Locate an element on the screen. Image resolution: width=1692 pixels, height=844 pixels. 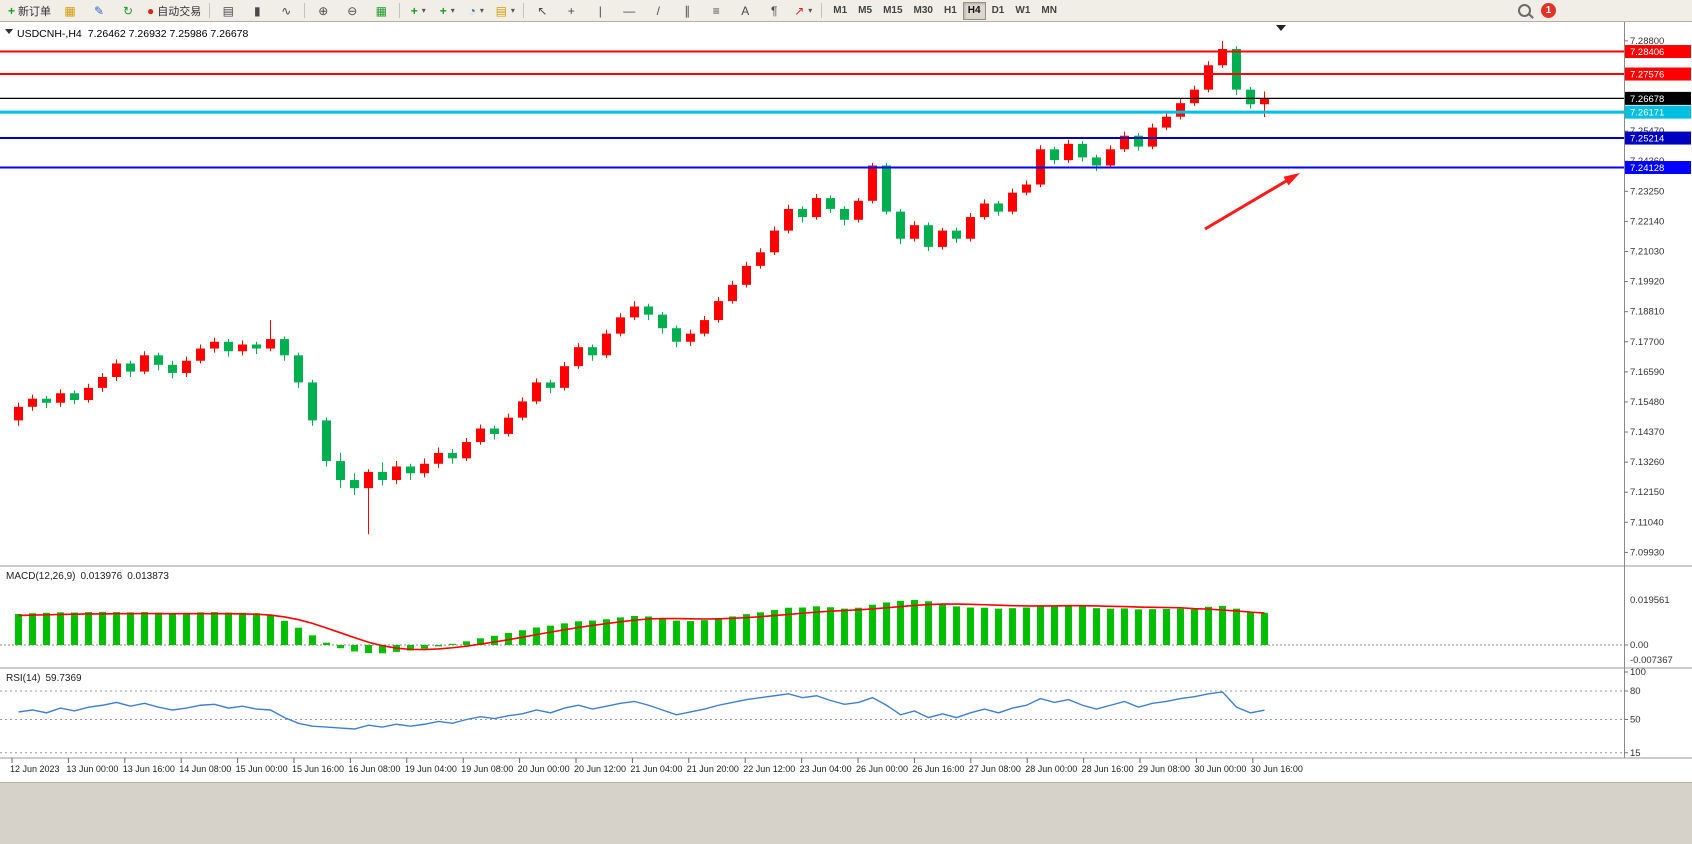
refresh-button: ↻ is located at coordinates (128, 11).